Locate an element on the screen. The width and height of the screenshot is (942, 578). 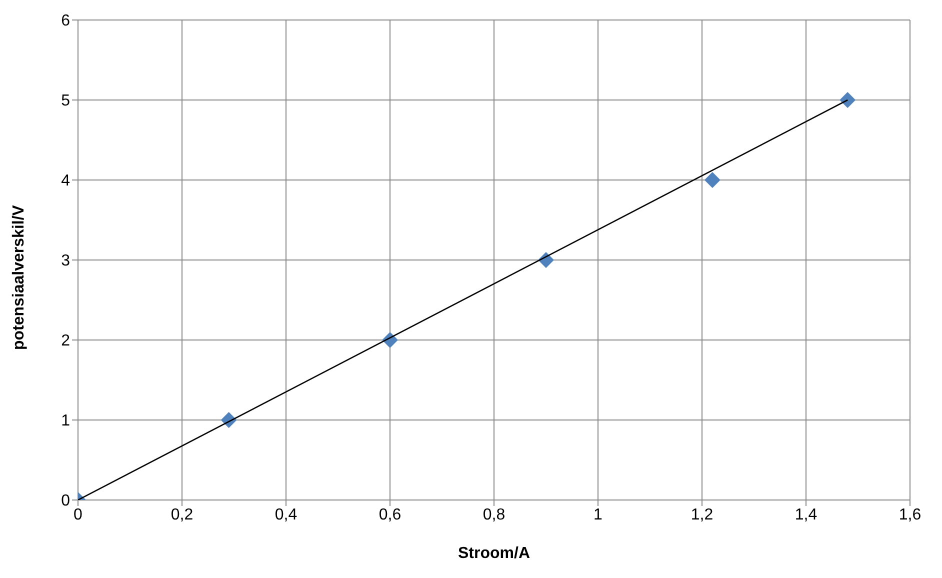
x-tick-label: 1,6 is located at coordinates (910, 515).